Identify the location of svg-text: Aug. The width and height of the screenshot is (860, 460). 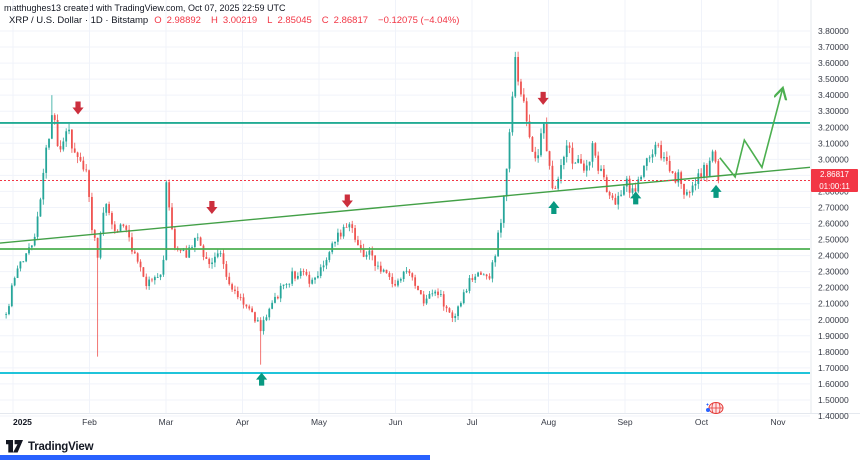
(548, 422).